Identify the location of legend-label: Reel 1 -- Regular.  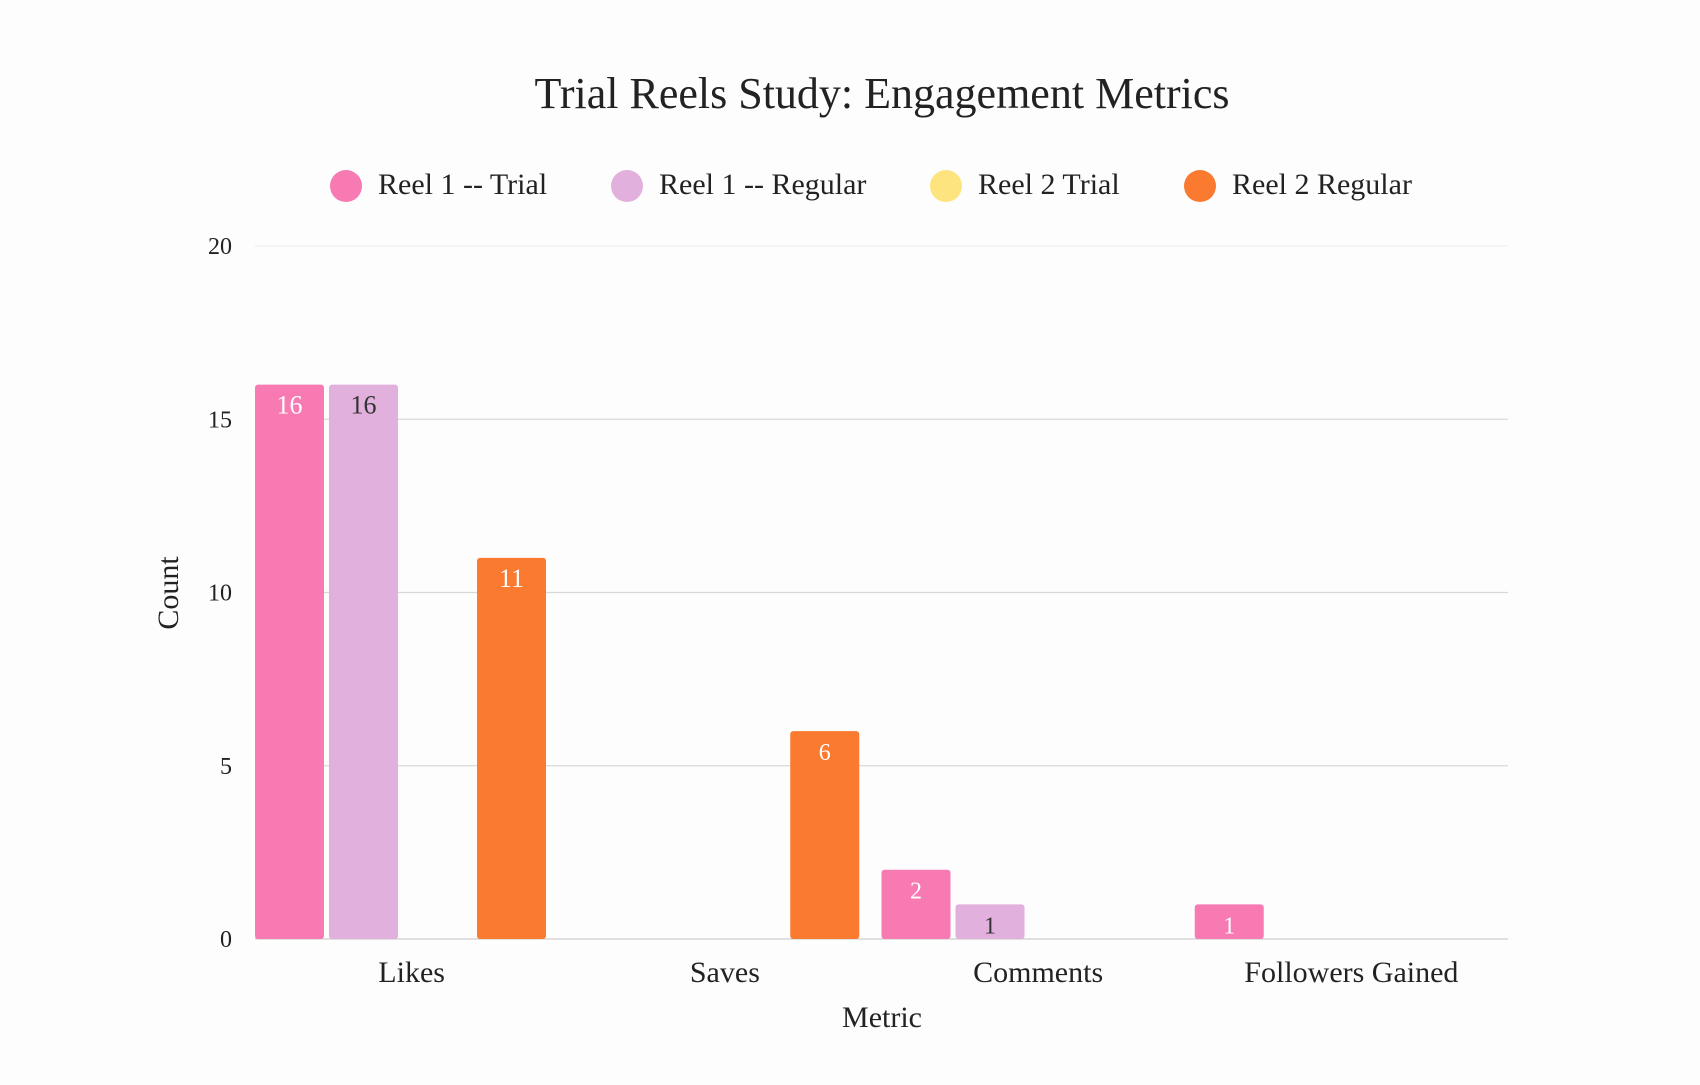
(762, 184).